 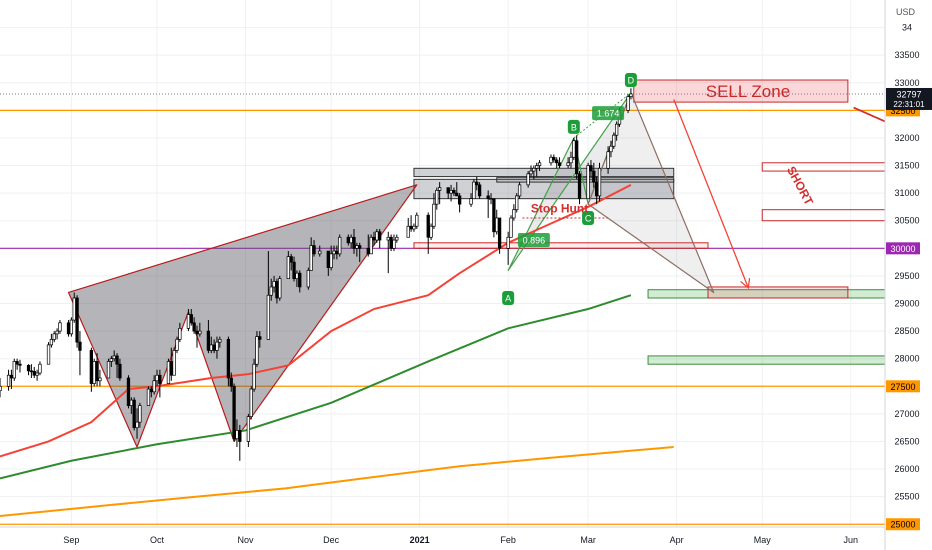 What do you see at coordinates (906, 359) in the screenshot?
I see `price-tick-label: 28000` at bounding box center [906, 359].